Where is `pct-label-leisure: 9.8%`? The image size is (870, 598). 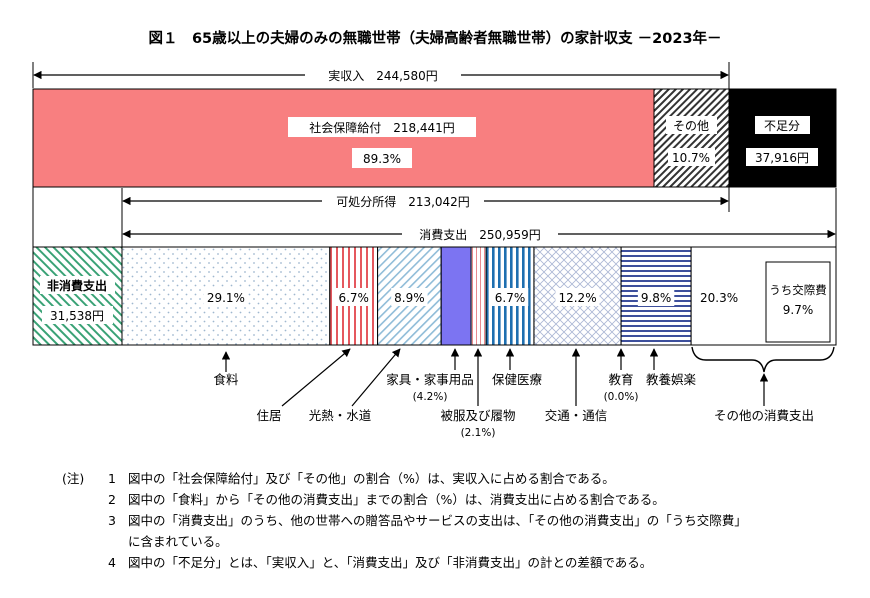 pct-label-leisure: 9.8% is located at coordinates (656, 298).